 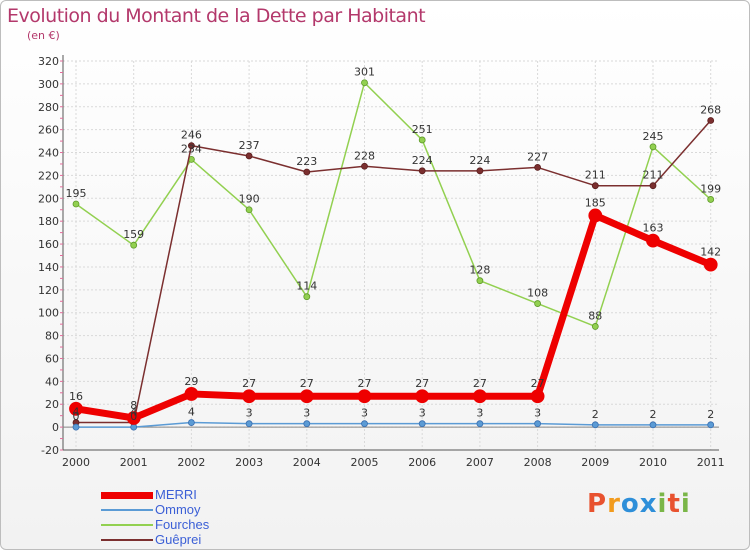 What do you see at coordinates (43, 35) in the screenshot?
I see `chart-unit: (en €)` at bounding box center [43, 35].